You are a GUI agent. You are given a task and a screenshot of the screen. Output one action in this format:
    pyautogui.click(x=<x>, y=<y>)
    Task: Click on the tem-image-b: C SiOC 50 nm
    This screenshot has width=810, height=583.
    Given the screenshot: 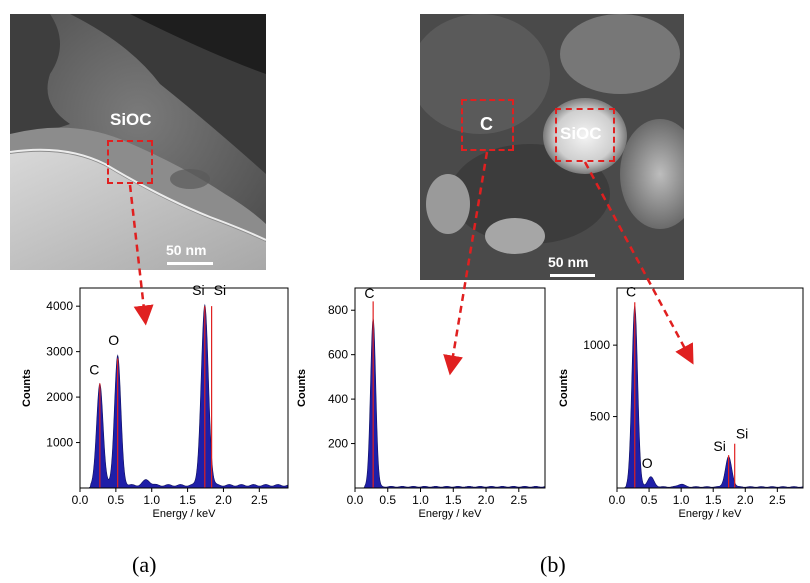 What is the action you would take?
    pyautogui.click(x=552, y=147)
    